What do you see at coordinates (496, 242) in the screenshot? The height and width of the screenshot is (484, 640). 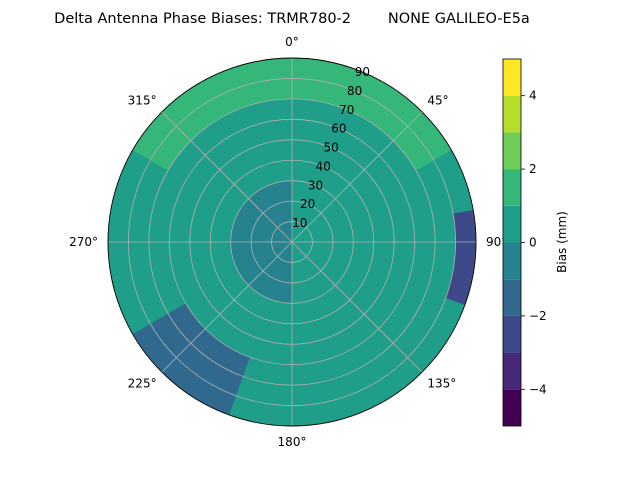 I see `angular-tick-label: 90°` at bounding box center [496, 242].